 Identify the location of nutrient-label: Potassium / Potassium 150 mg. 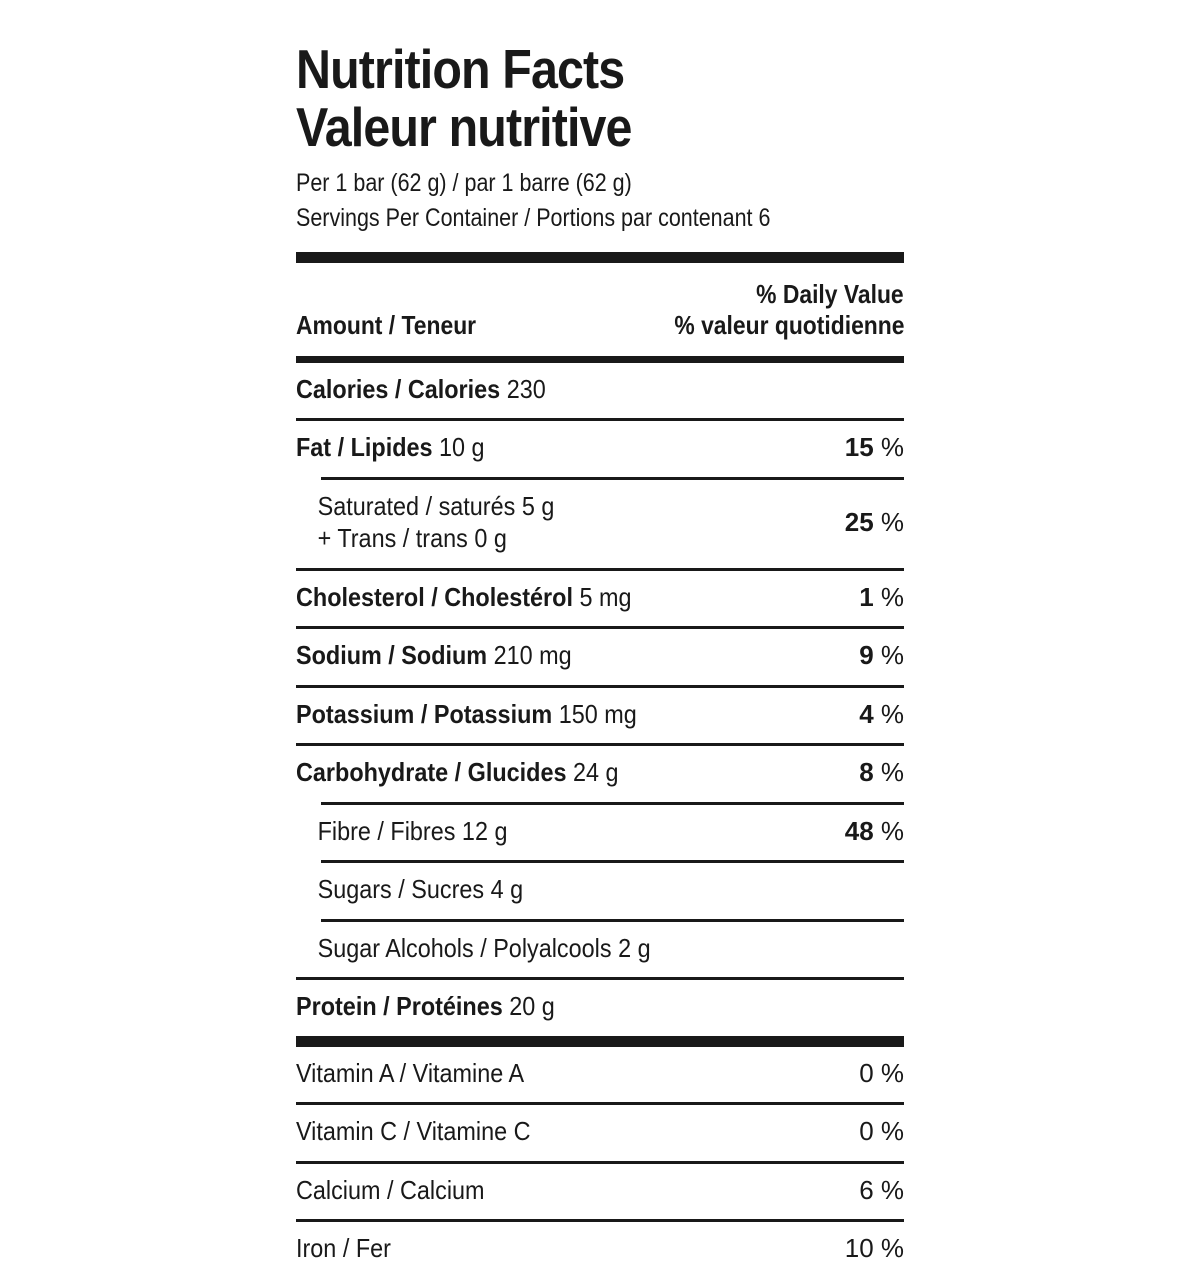
(466, 713).